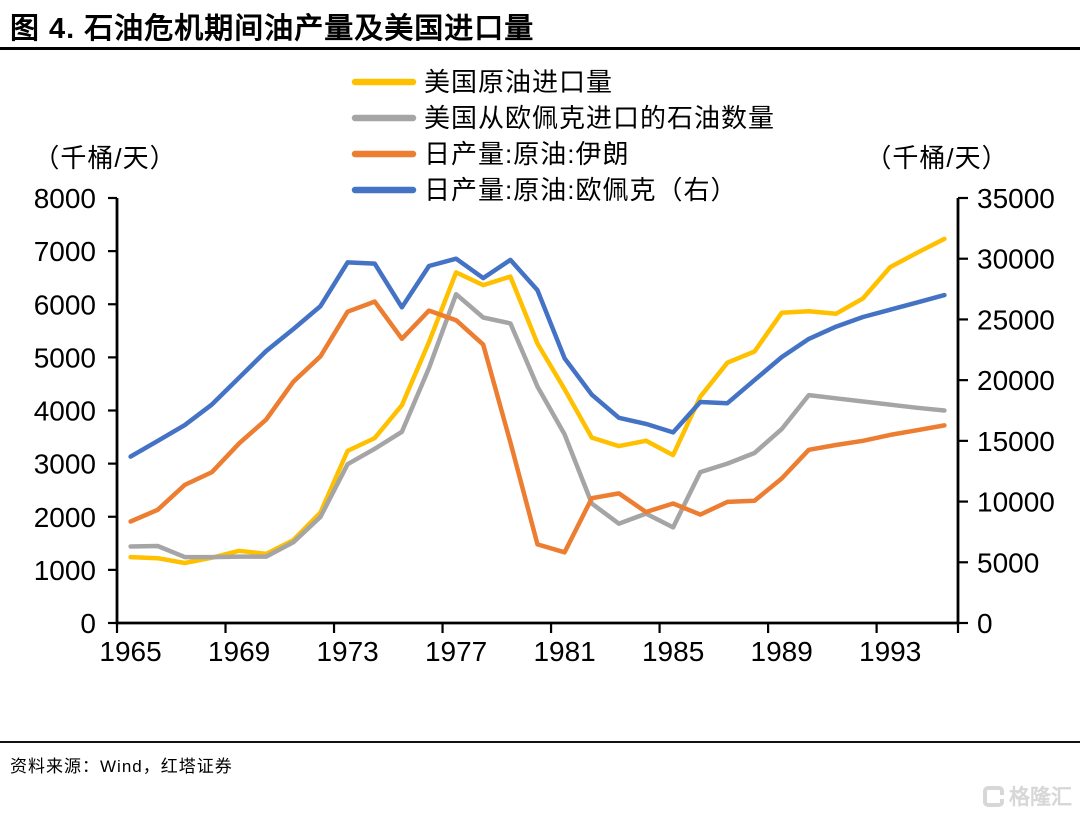 The image size is (1080, 815). What do you see at coordinates (1016, 319) in the screenshot?
I see `right-axis-tick-label: 25000` at bounding box center [1016, 319].